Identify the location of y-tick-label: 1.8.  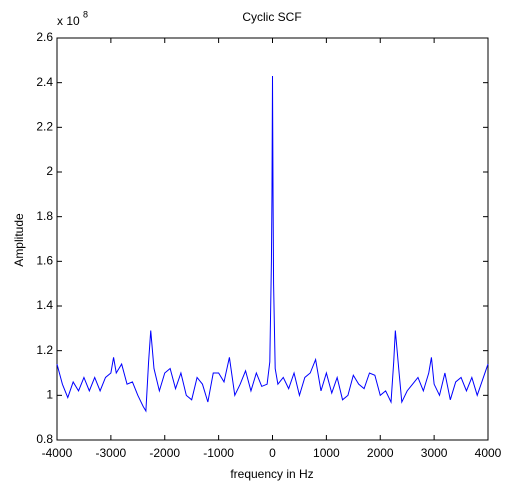
(44, 216).